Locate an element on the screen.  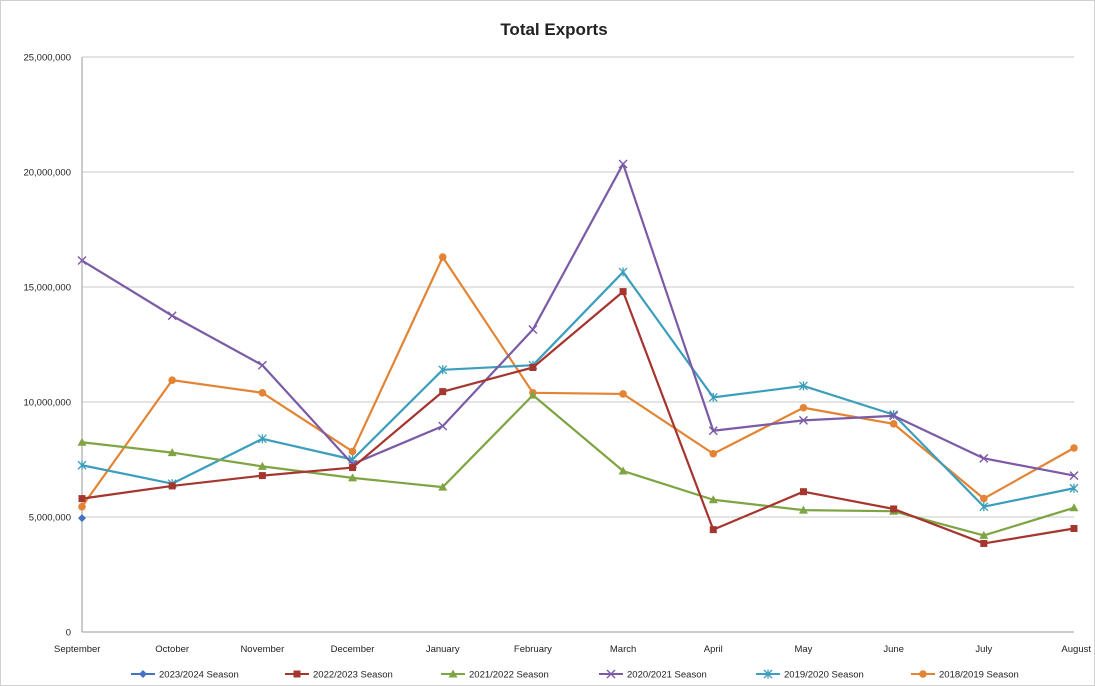
legend-label: 2019/2020 Season is located at coordinates (824, 675).